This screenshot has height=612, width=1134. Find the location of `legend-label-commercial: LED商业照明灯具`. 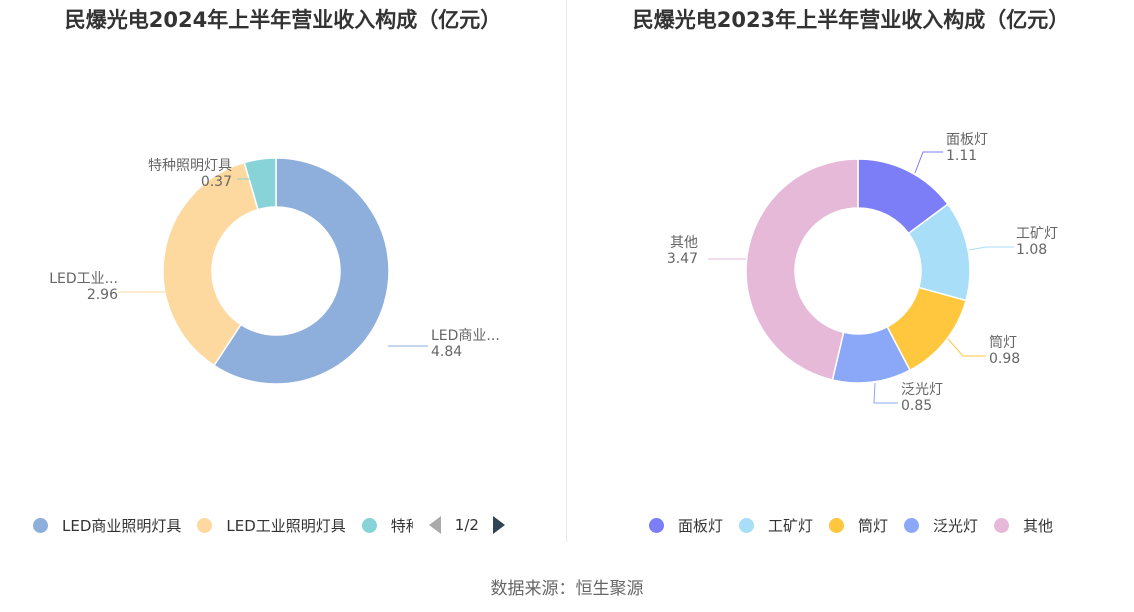

legend-label-commercial: LED商业照明灯具 is located at coordinates (122, 525).